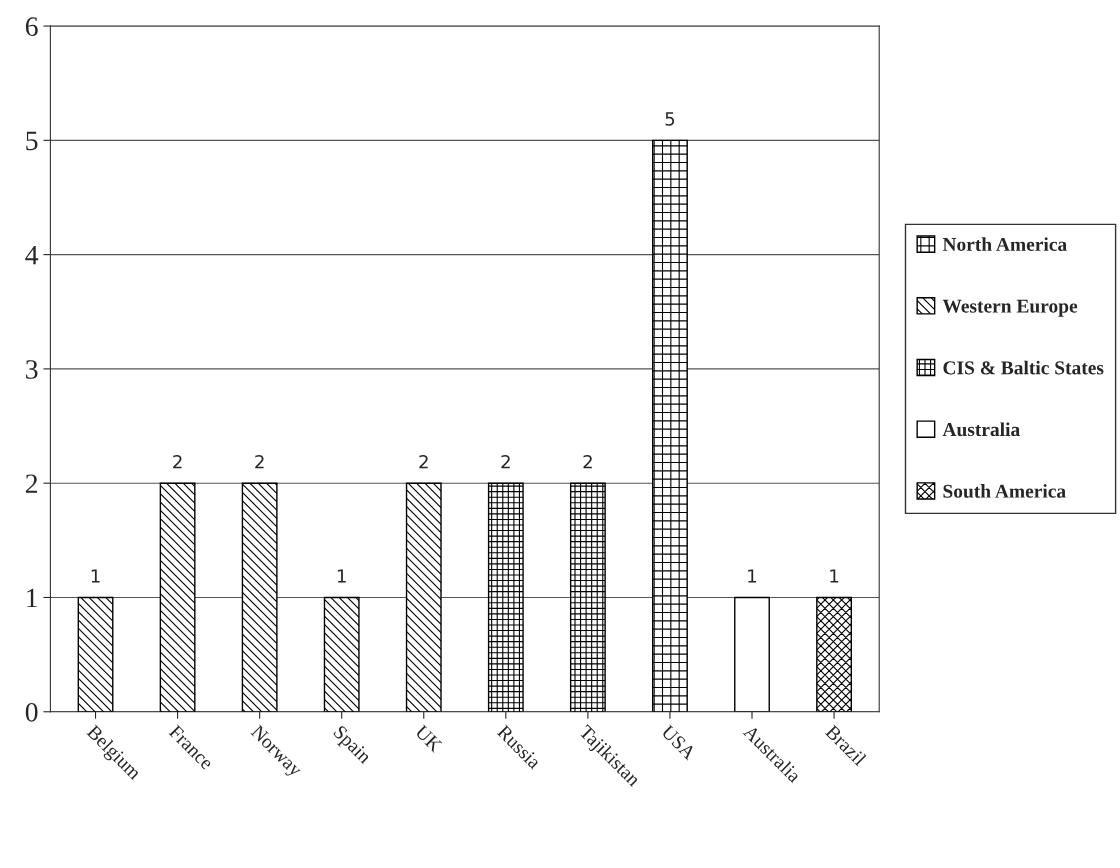  I want to click on y-tick-label: 4, so click(32, 255).